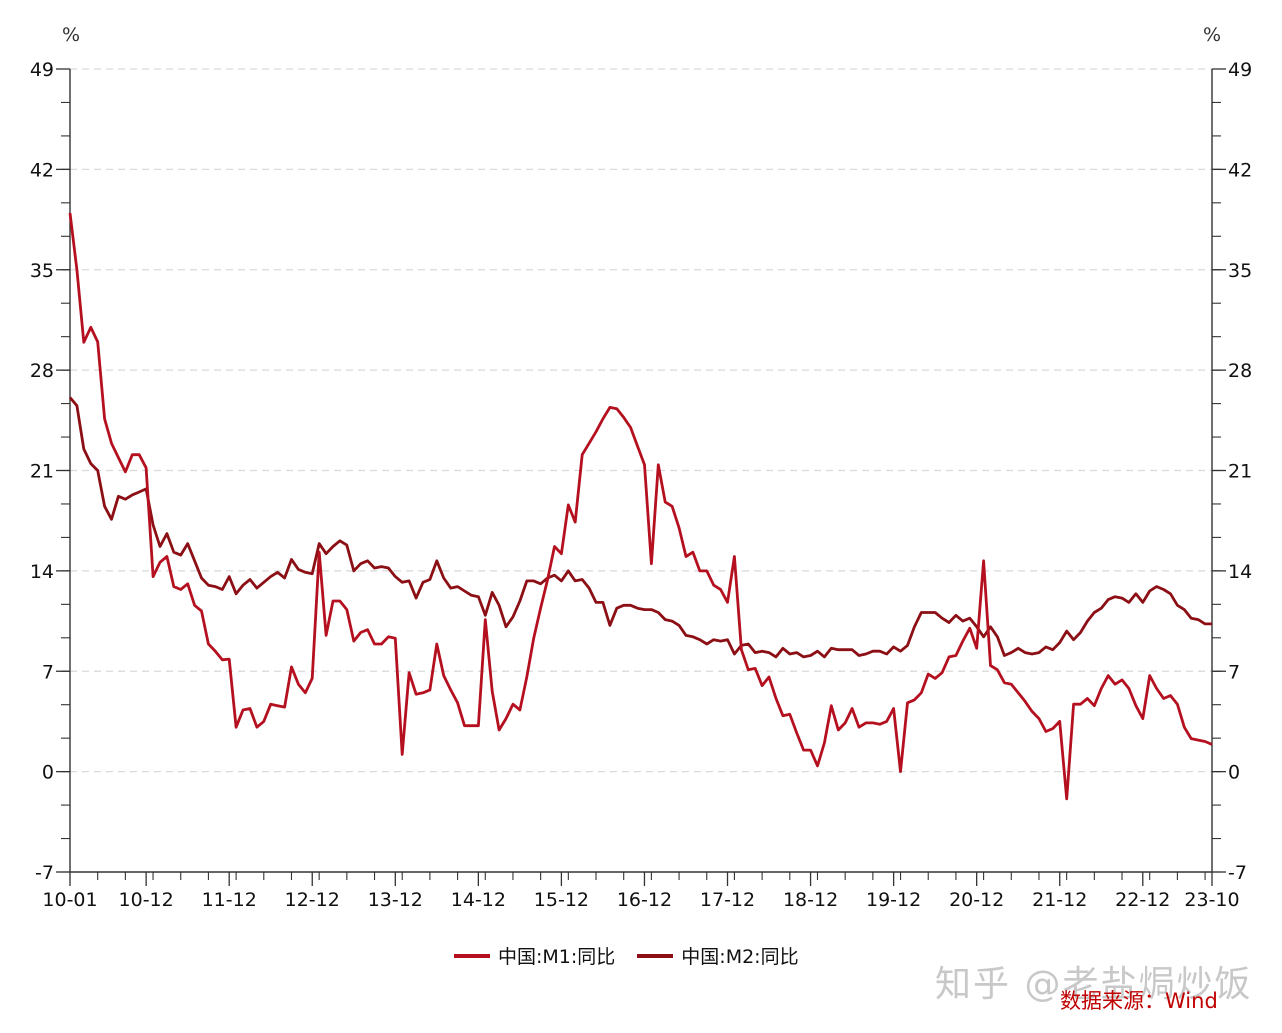  Describe the element at coordinates (478, 900) in the screenshot. I see `x-tick-label: 14-12` at that location.